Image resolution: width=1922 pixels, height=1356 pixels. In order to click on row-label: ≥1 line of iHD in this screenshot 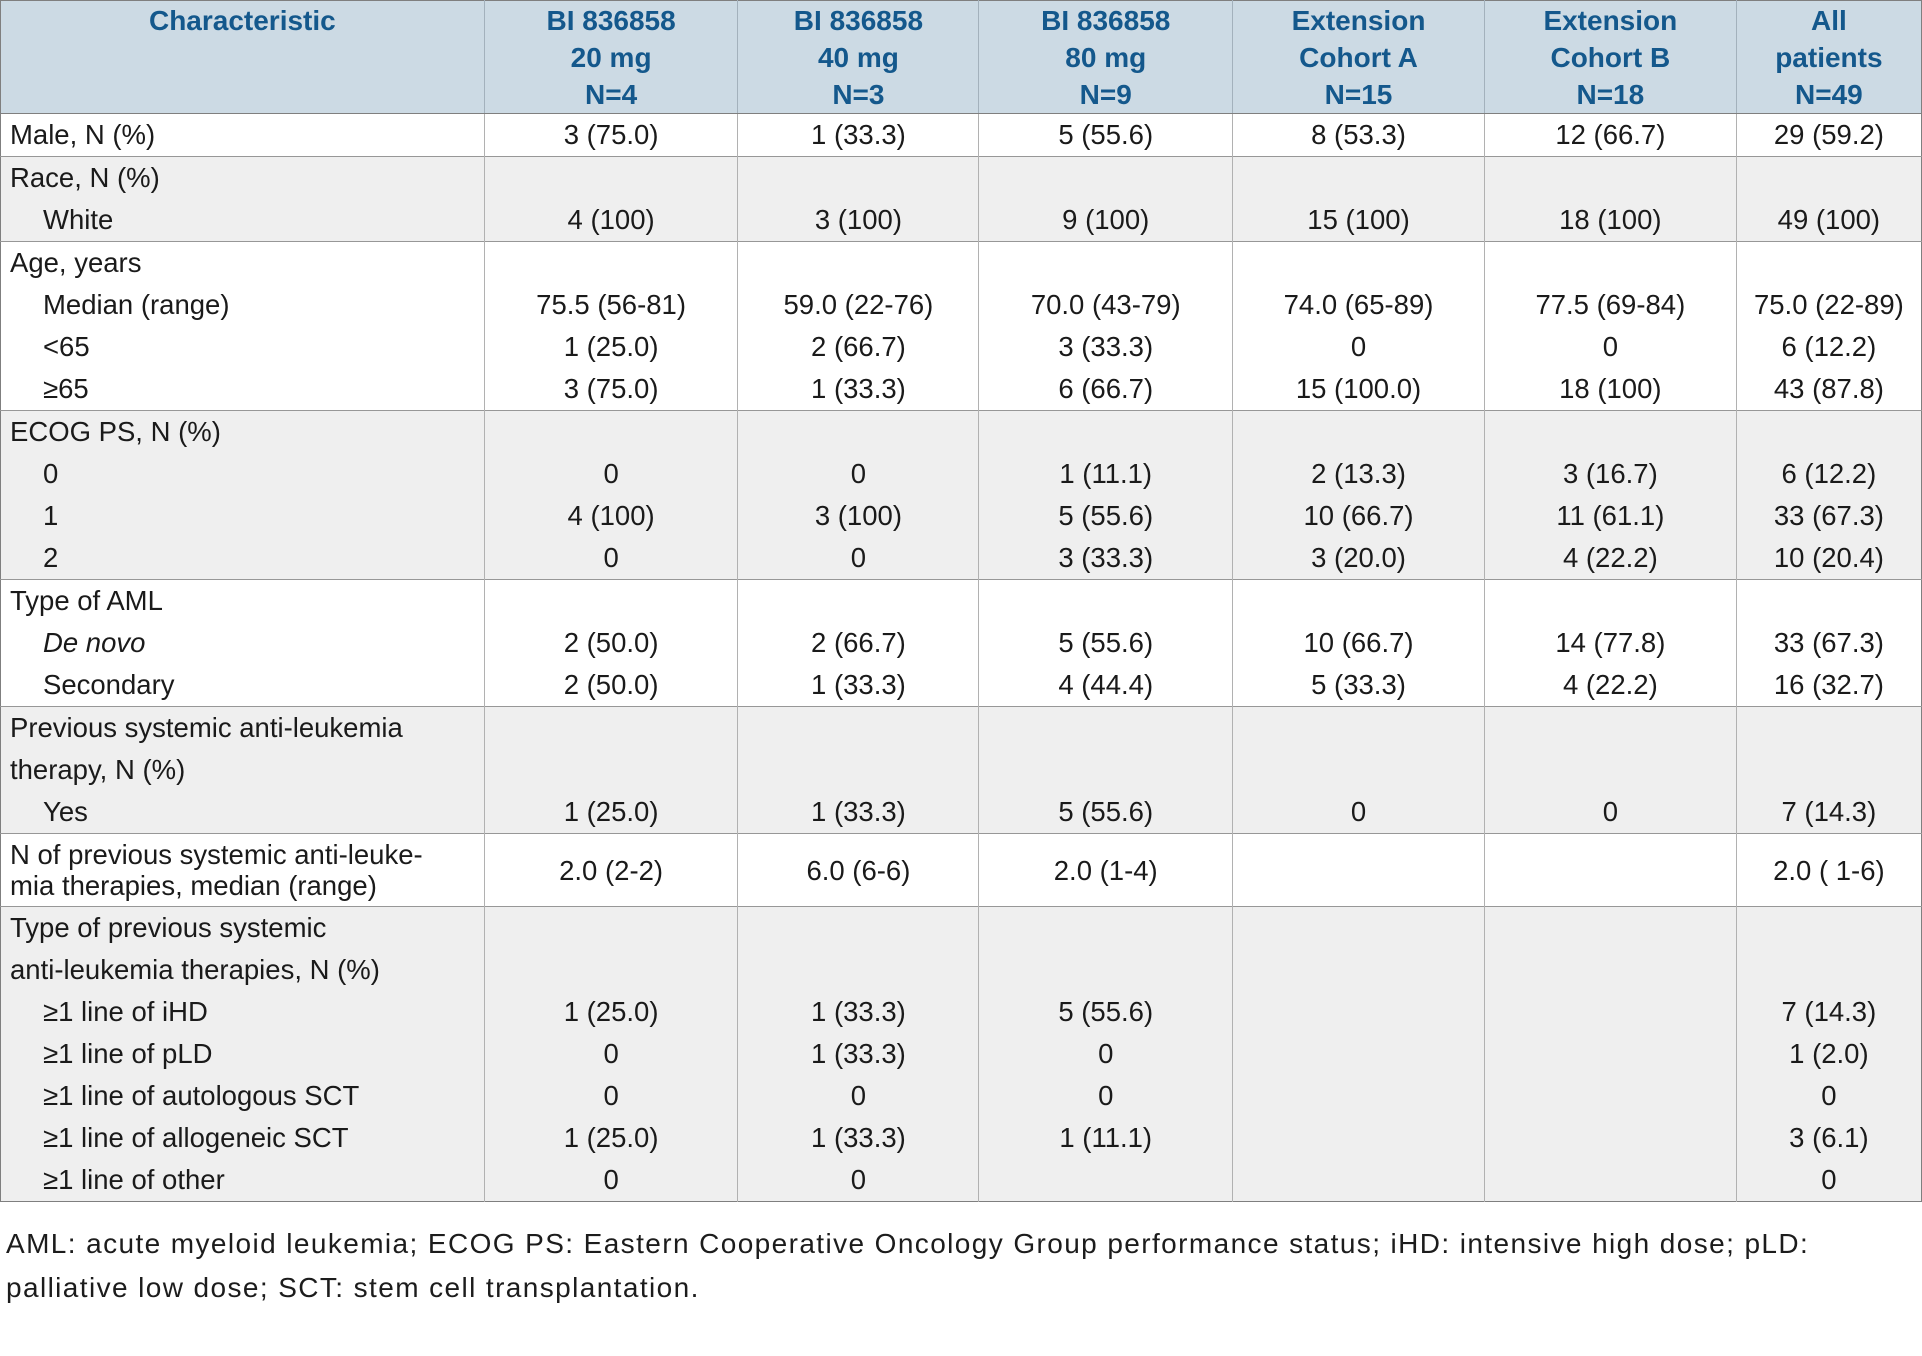, I will do `click(242, 1012)`.